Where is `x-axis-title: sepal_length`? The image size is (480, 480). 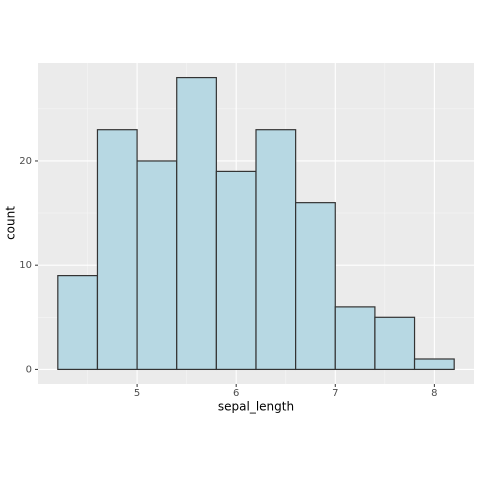
x-axis-title: sepal_length is located at coordinates (256, 407).